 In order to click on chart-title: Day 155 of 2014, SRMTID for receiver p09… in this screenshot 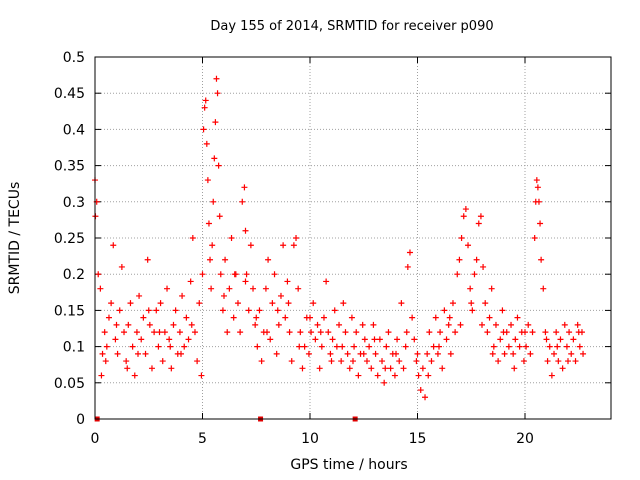, I will do `click(351, 26)`.